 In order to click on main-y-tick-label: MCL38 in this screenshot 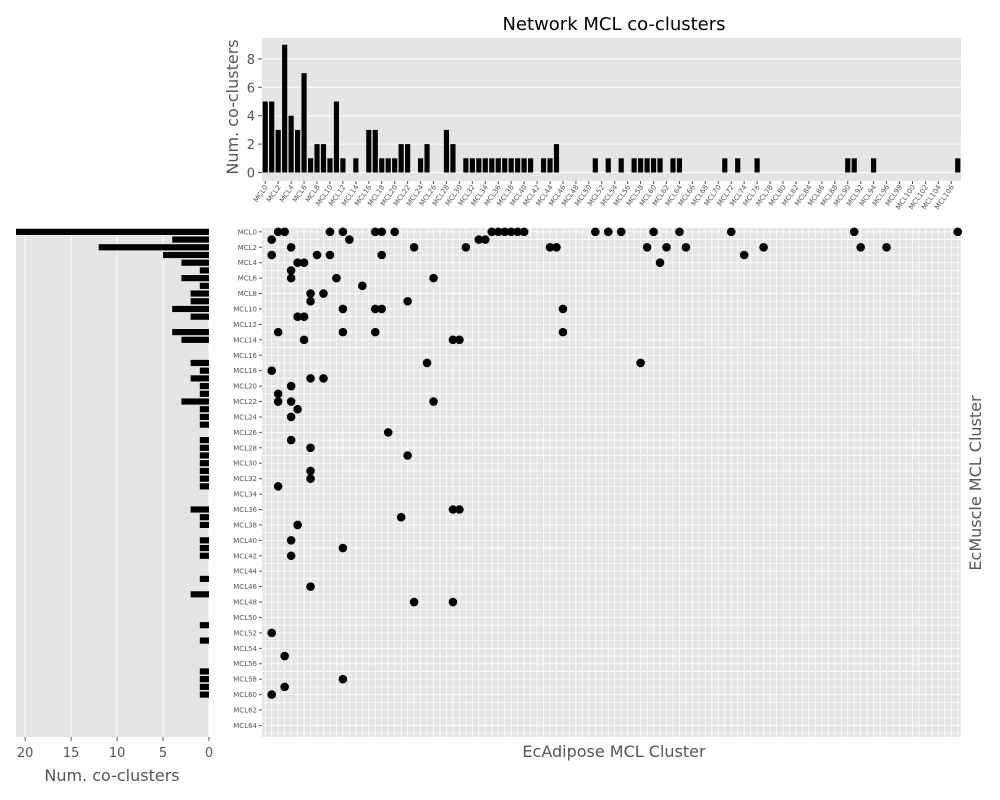, I will do `click(245, 525)`.